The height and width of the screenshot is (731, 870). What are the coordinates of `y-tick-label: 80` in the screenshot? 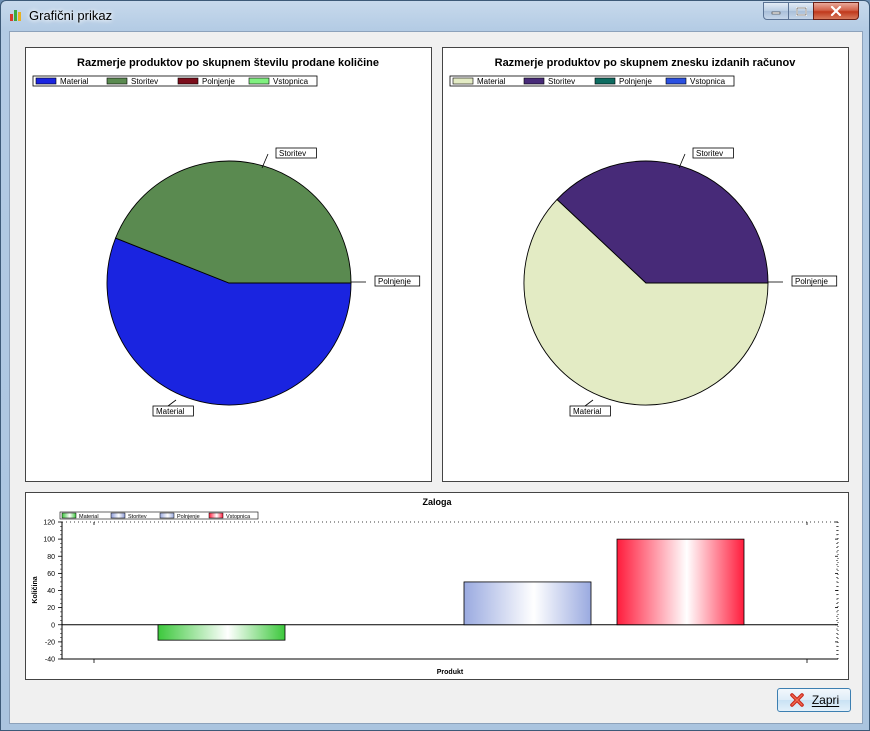 It's located at (51, 557).